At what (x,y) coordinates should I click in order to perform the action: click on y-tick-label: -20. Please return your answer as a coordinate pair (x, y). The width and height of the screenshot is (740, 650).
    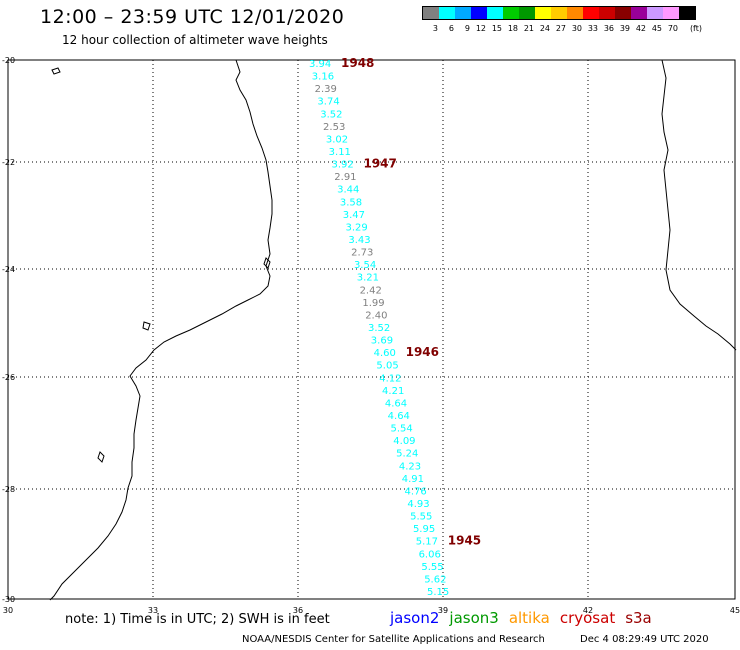
    Looking at the image, I should click on (8, 60).